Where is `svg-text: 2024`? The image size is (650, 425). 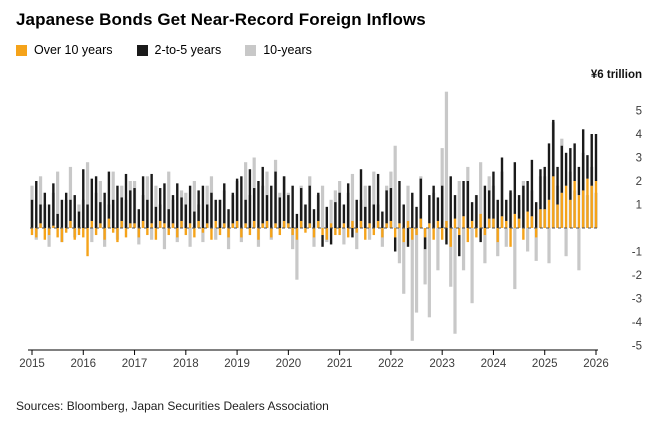 svg-text: 2024 is located at coordinates (494, 364).